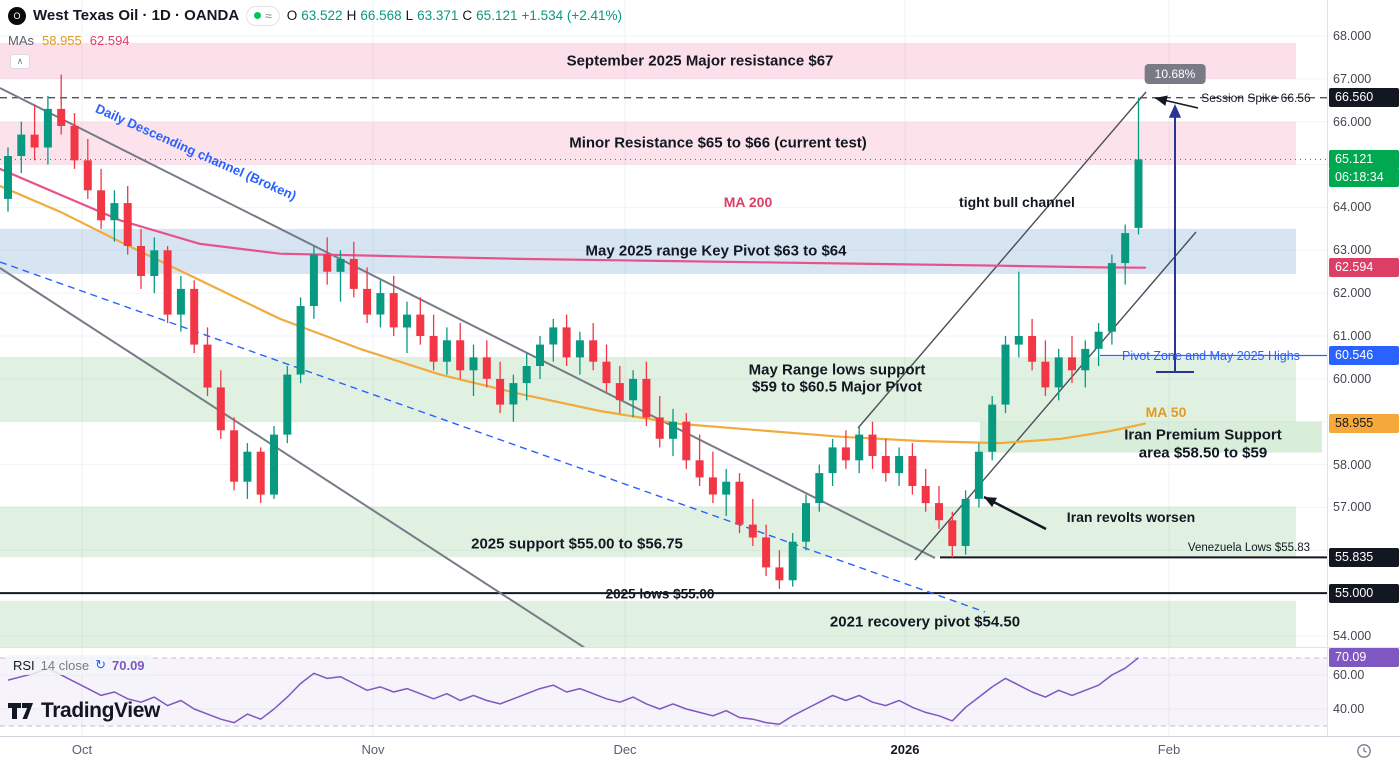 This screenshot has height=764, width=1400. I want to click on price-axis-badge: 55.835, so click(1364, 557).